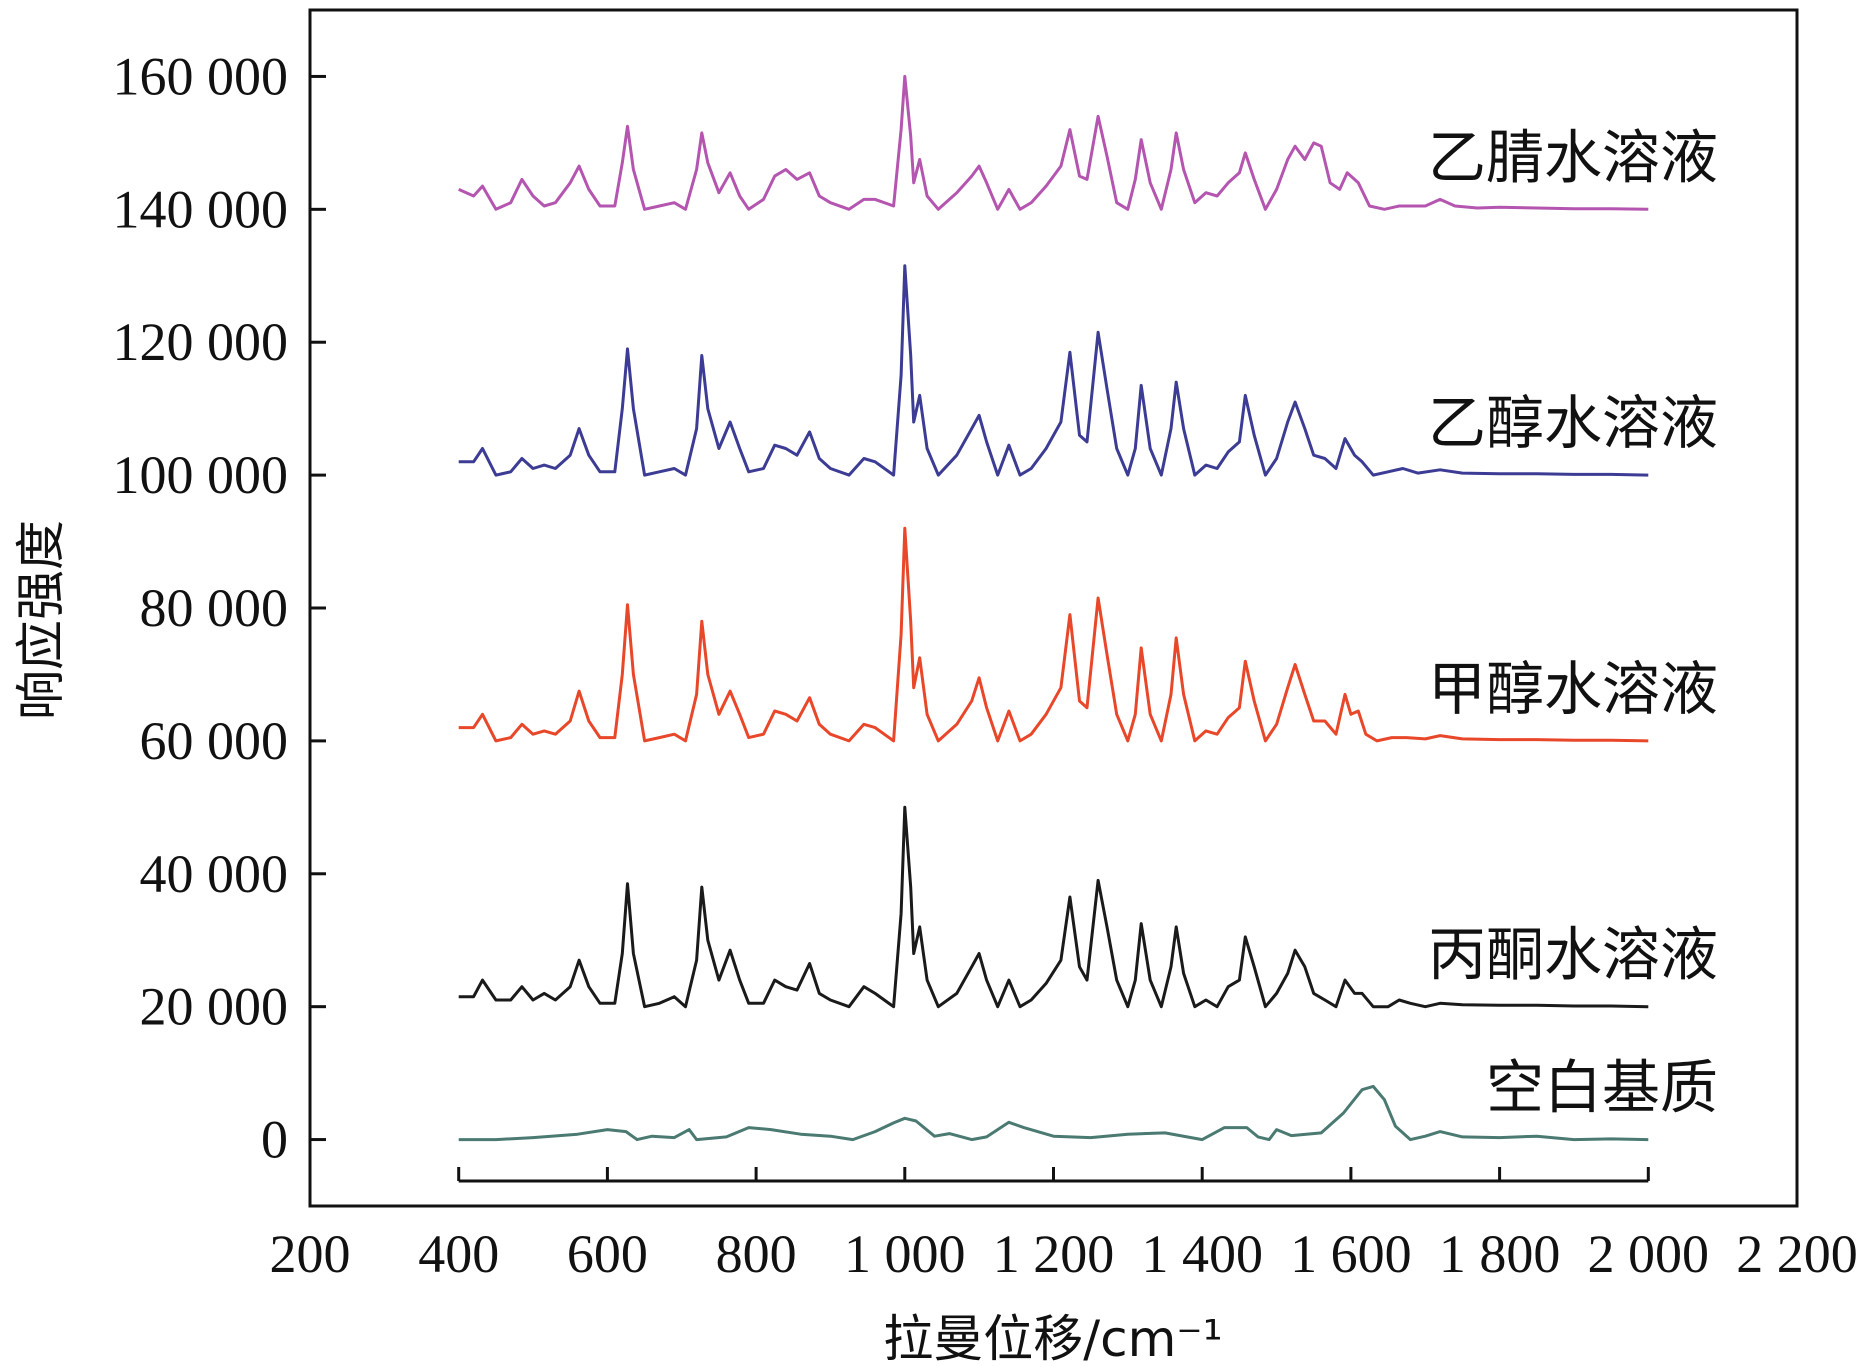 The height and width of the screenshot is (1366, 1872). What do you see at coordinates (1649, 1254) in the screenshot?
I see `x-tick-label: 2 000` at bounding box center [1649, 1254].